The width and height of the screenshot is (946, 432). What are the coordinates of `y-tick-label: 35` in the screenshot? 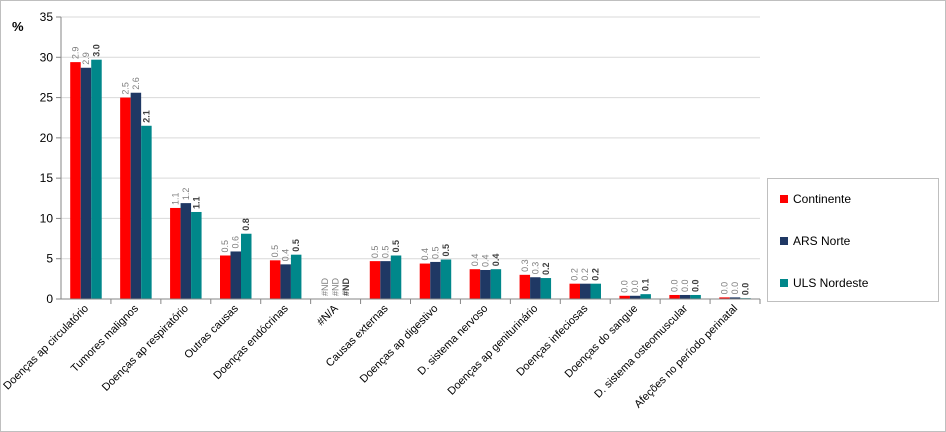 It's located at (47, 17).